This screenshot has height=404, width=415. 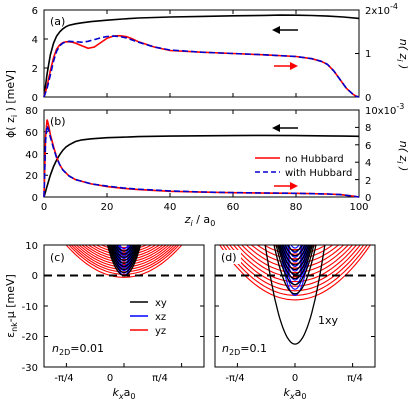 I want to click on b-xtick: 80, so click(x=296, y=207).